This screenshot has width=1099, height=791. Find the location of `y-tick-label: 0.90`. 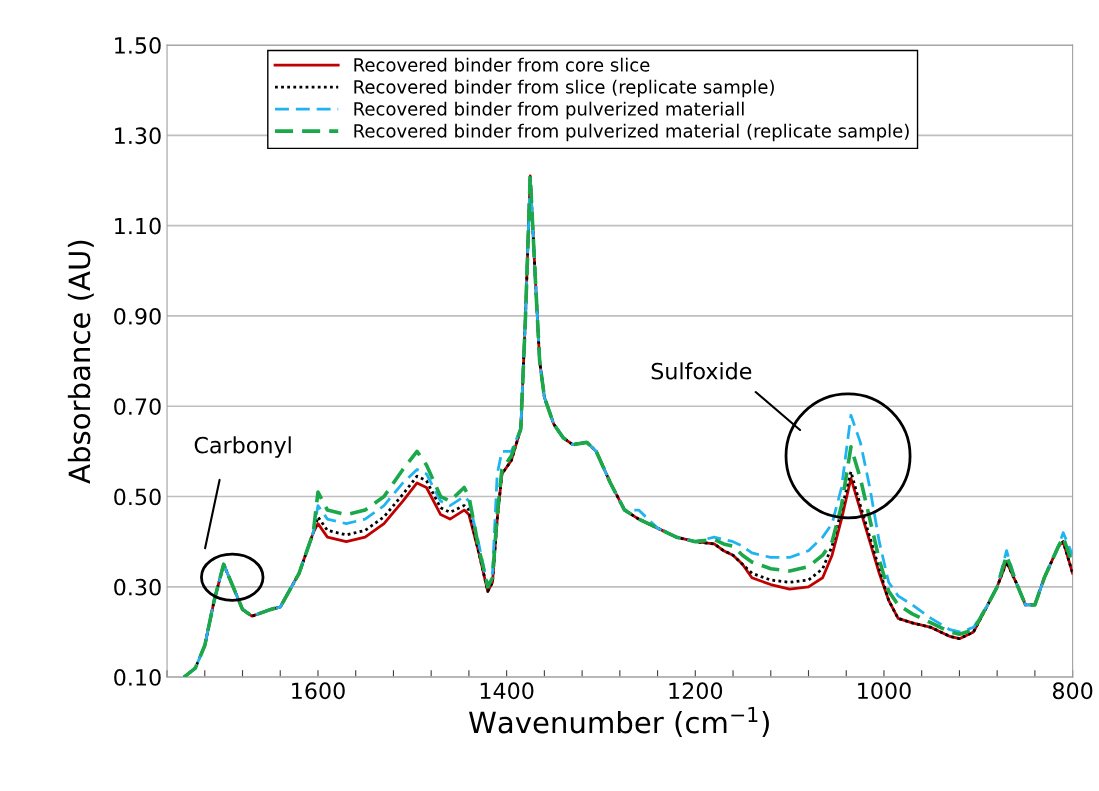

y-tick-label: 0.90 is located at coordinates (137, 316).